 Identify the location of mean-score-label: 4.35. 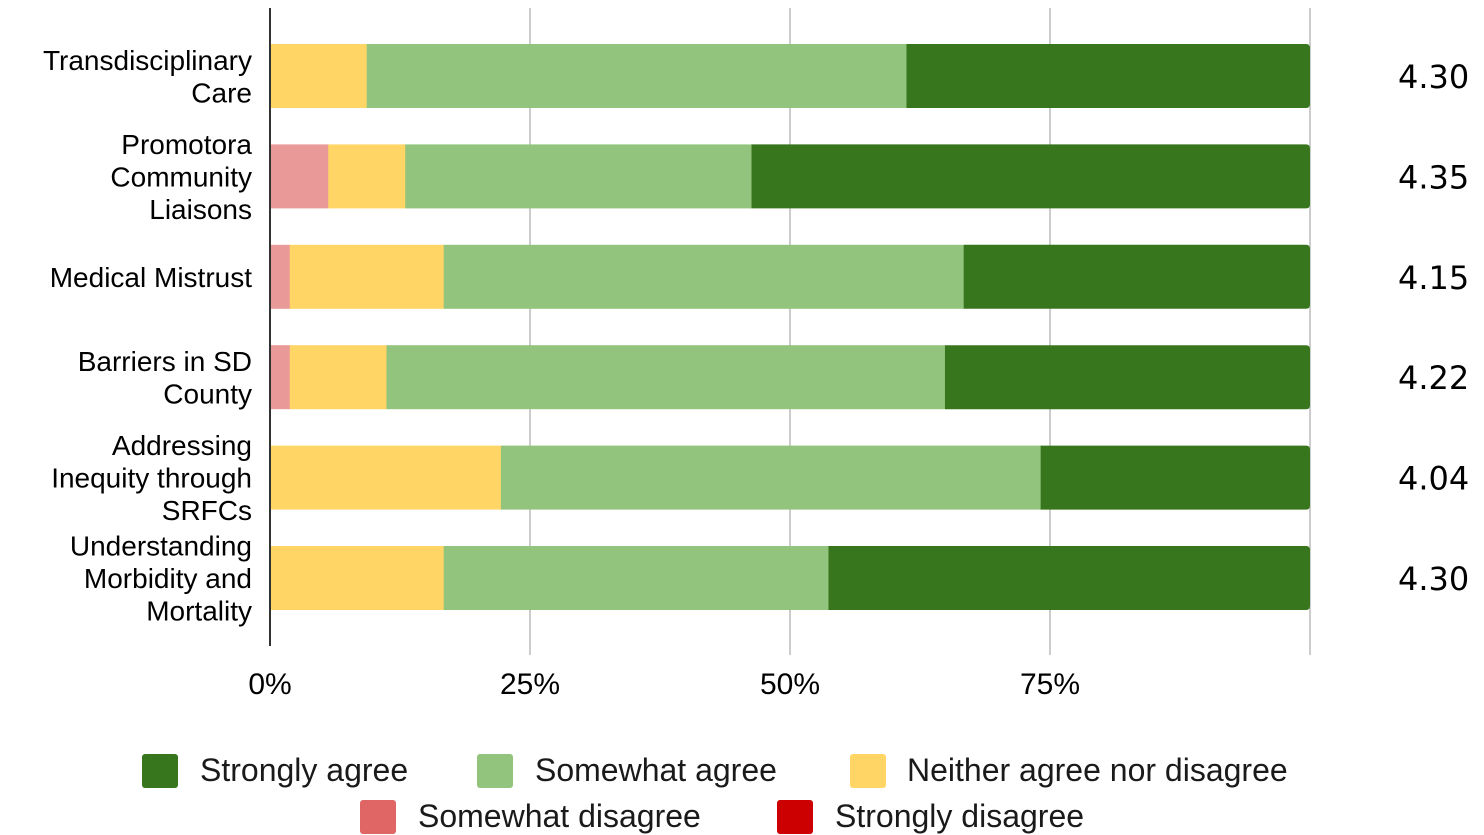
(1433, 177).